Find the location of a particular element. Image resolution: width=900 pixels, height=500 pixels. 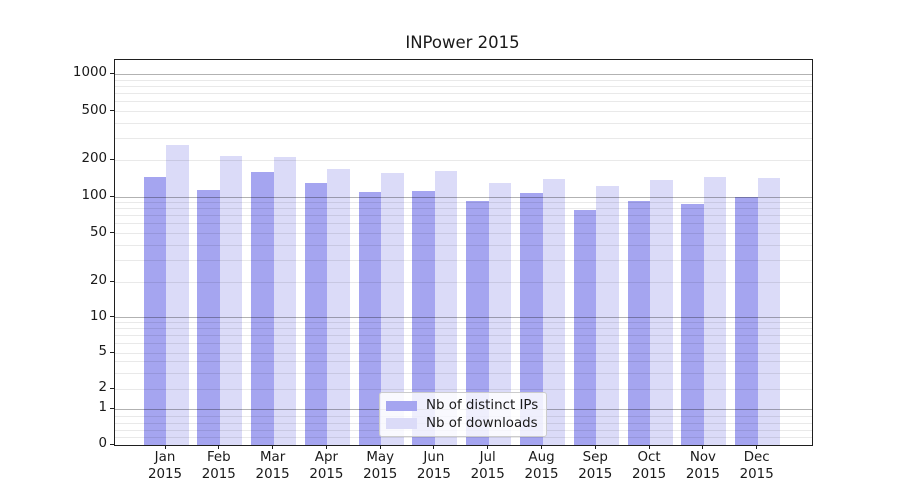

legend-swatch-distinct-ips is located at coordinates (401, 405).